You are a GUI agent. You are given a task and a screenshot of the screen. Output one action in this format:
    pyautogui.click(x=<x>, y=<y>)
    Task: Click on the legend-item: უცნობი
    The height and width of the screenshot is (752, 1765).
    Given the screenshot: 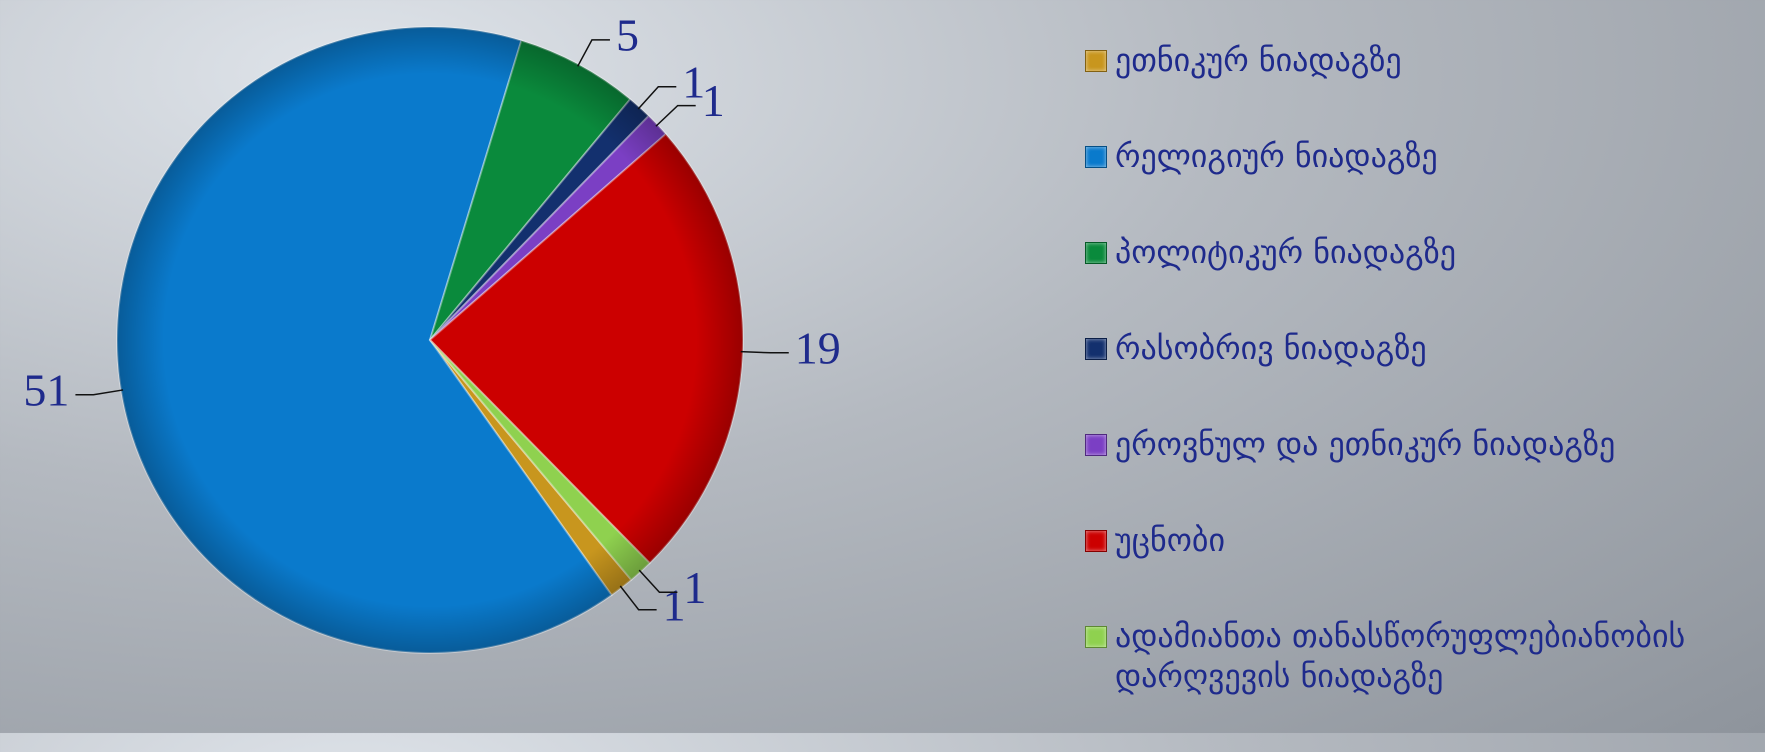 What is the action you would take?
    pyautogui.click(x=1420, y=540)
    